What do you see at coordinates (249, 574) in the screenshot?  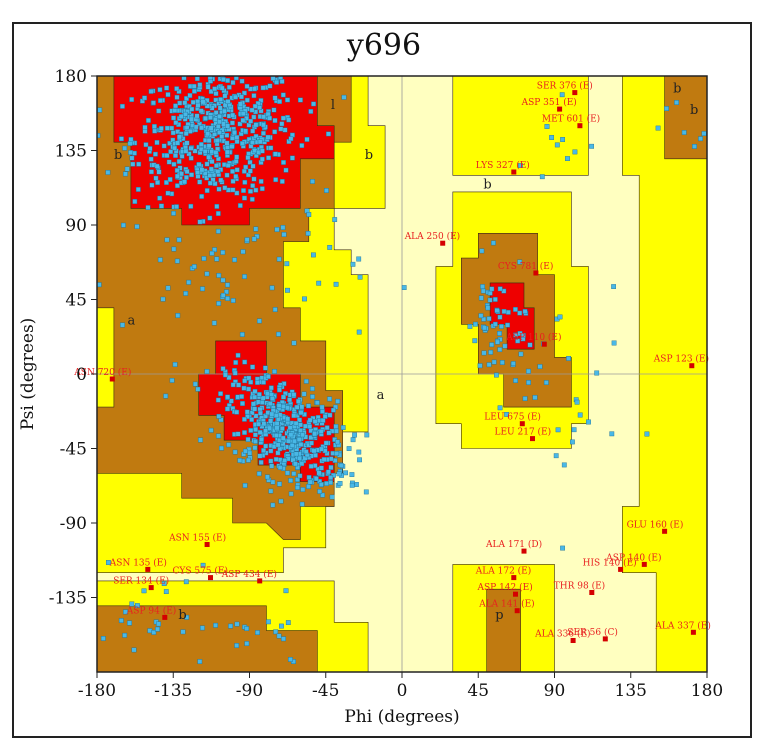 I see `outlier-label: ASP 434 (E)` at bounding box center [249, 574].